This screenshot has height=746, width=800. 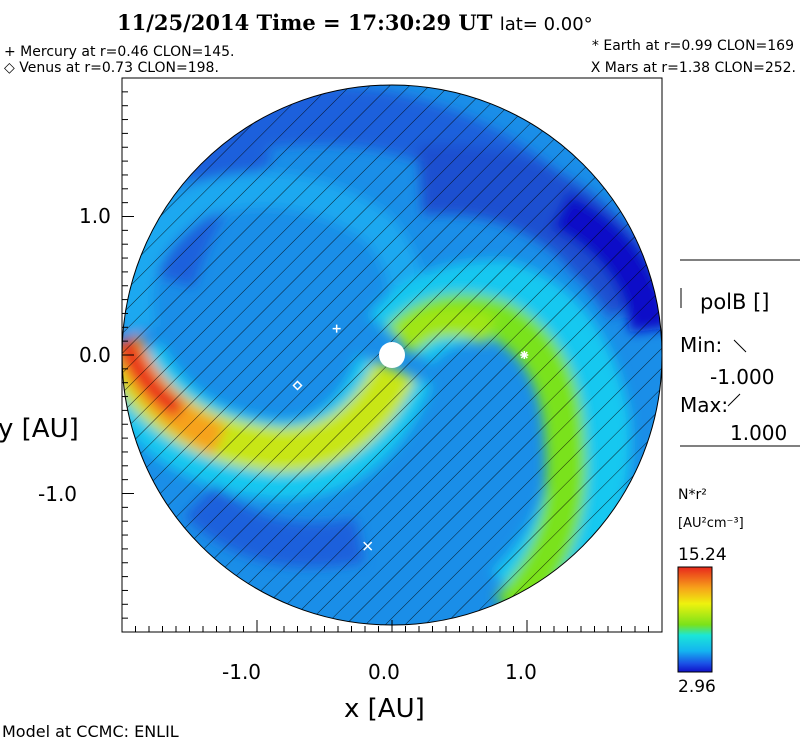 What do you see at coordinates (693, 68) in the screenshot?
I see `mars-legend: X Mars at r=1.38 CLON=252.` at bounding box center [693, 68].